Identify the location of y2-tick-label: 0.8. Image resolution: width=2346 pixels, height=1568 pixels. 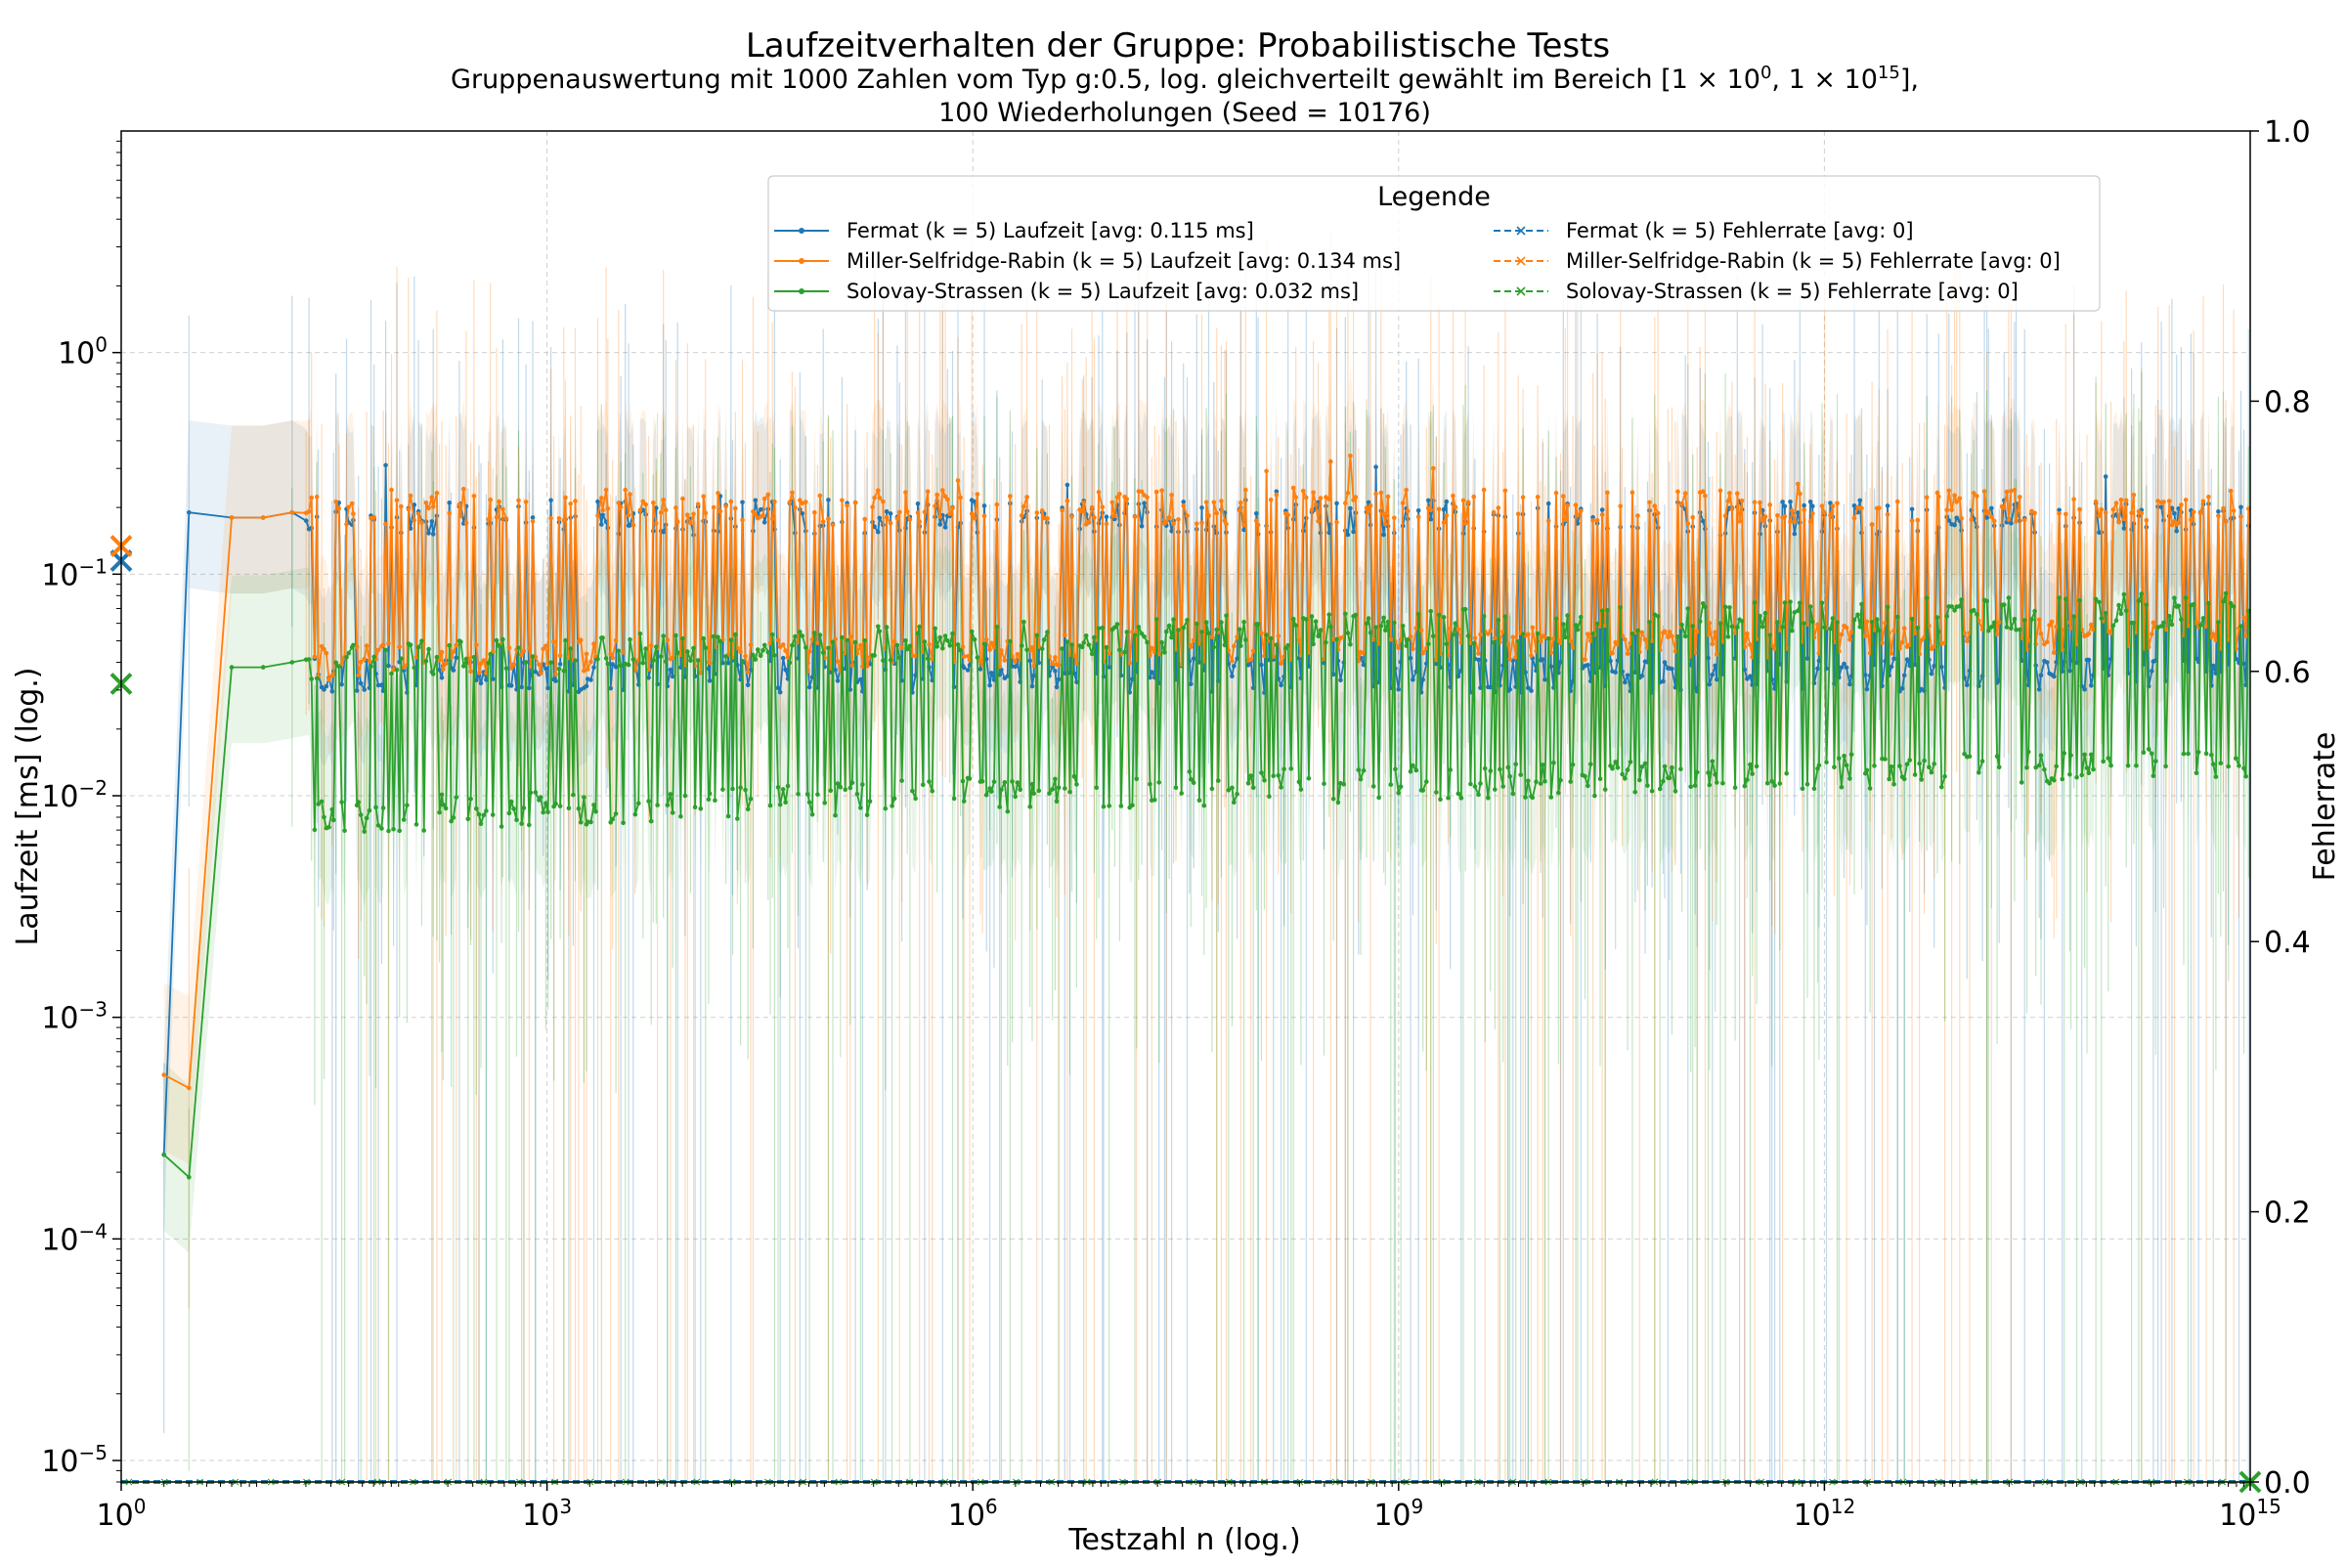
(2287, 402).